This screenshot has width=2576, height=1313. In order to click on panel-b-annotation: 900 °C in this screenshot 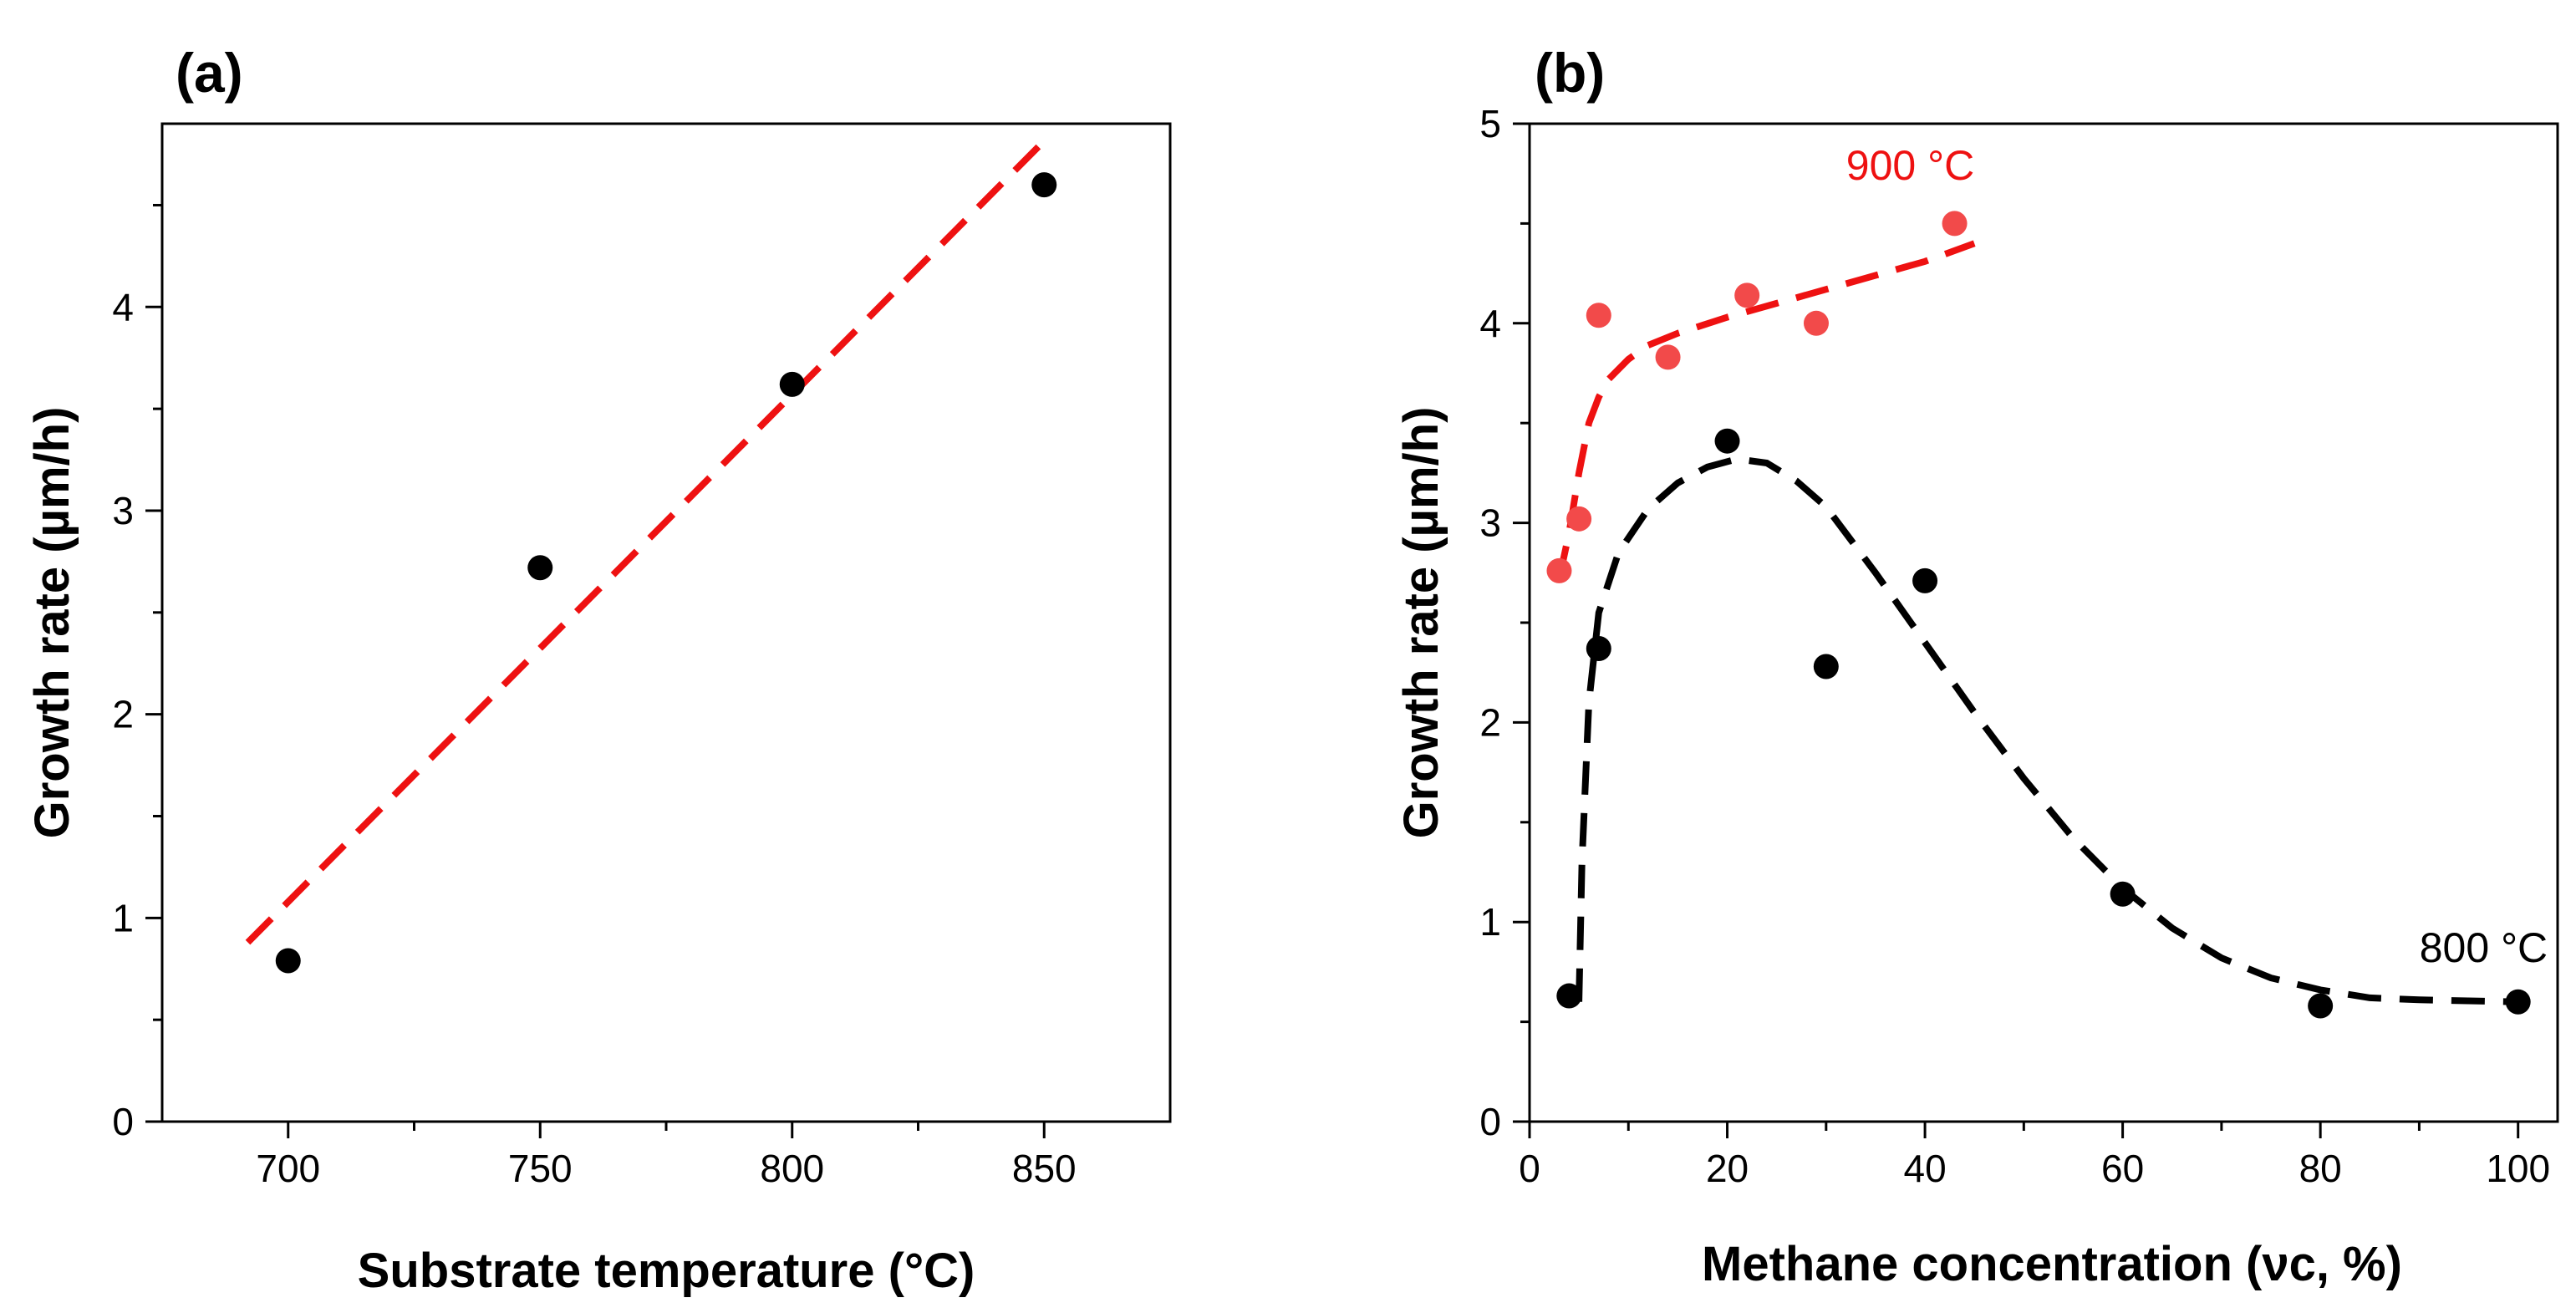, I will do `click(1910, 165)`.